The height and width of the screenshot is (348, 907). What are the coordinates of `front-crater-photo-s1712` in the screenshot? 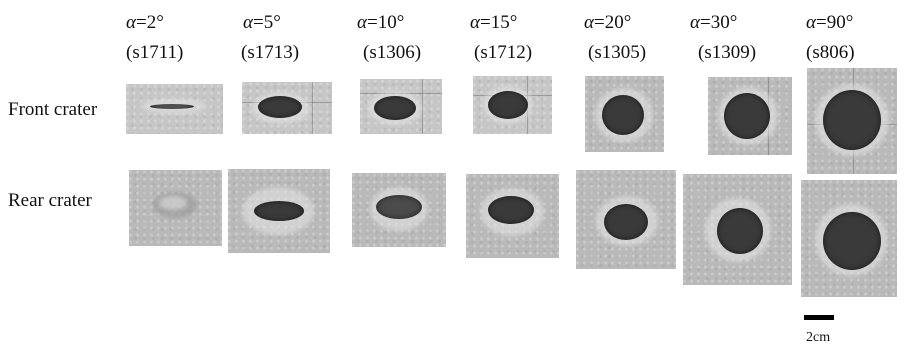 It's located at (512, 105).